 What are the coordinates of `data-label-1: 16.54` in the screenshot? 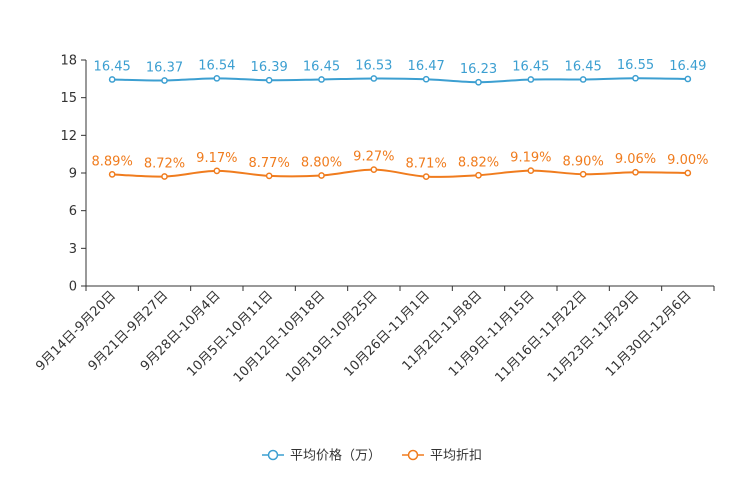 It's located at (216, 65).